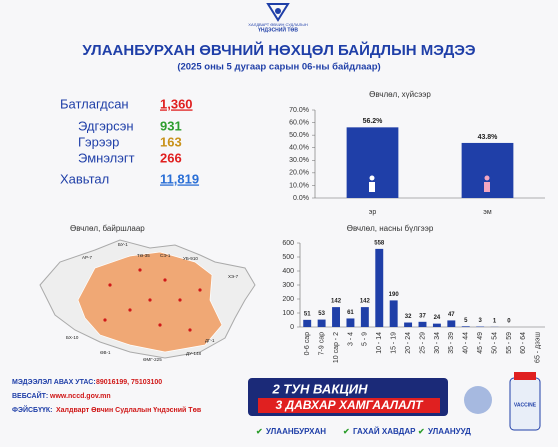  Describe the element at coordinates (350, 313) in the screenshot. I see `value-label: 61` at that location.